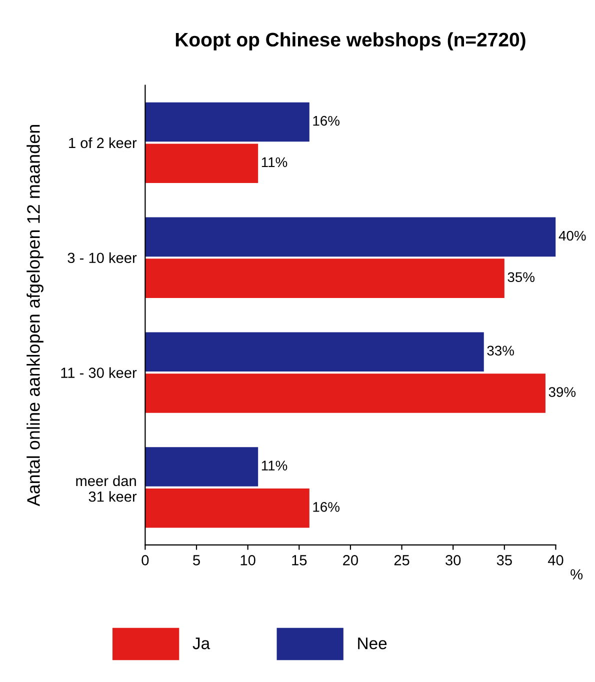 Image resolution: width=595 pixels, height=682 pixels. What do you see at coordinates (350, 560) in the screenshot?
I see `x-tick-label: 20` at bounding box center [350, 560].